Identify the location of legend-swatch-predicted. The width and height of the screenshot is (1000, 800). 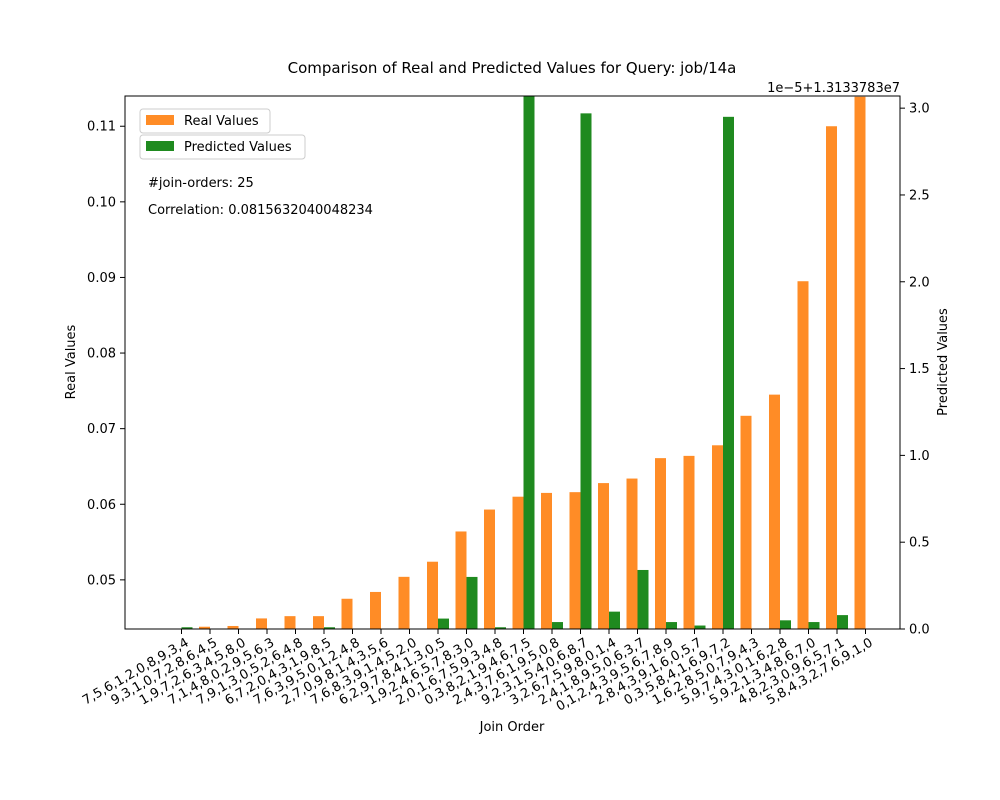
(160, 146).